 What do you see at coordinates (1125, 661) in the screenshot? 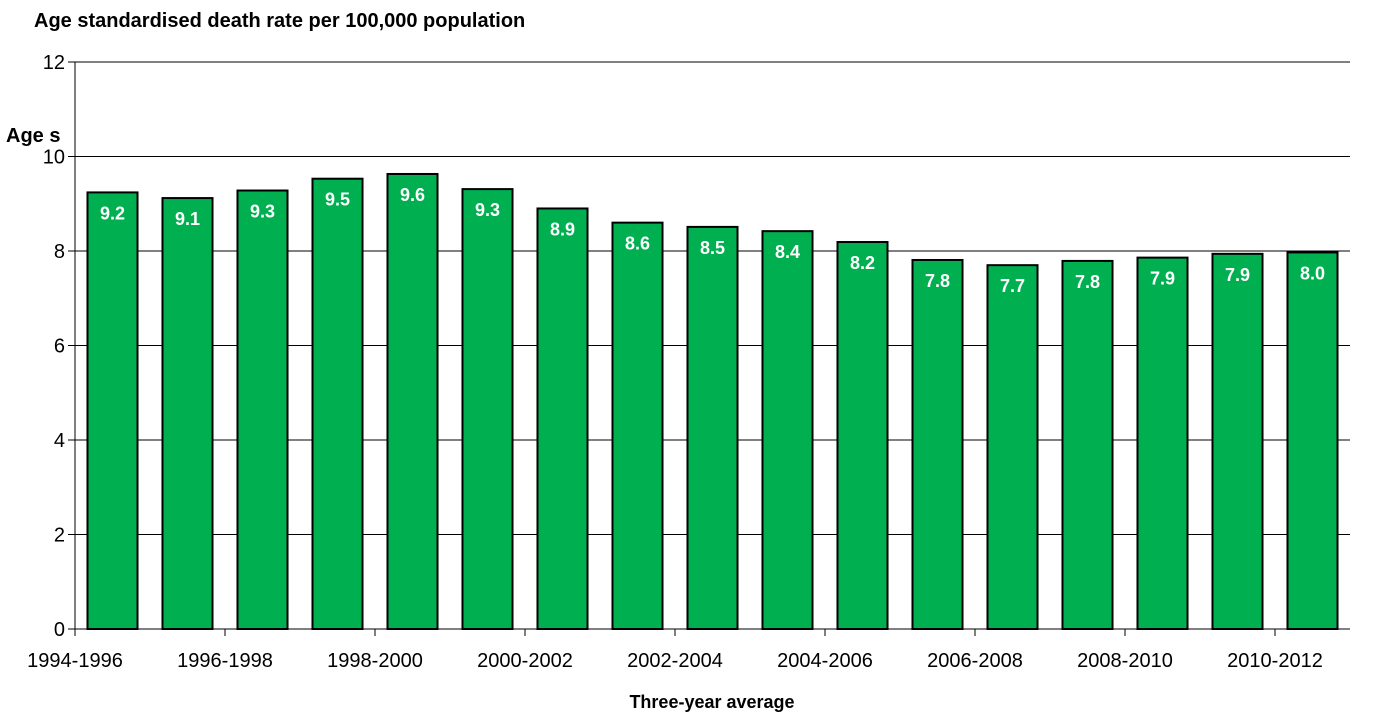
I see `x-tick-label: 2008-2010` at bounding box center [1125, 661].